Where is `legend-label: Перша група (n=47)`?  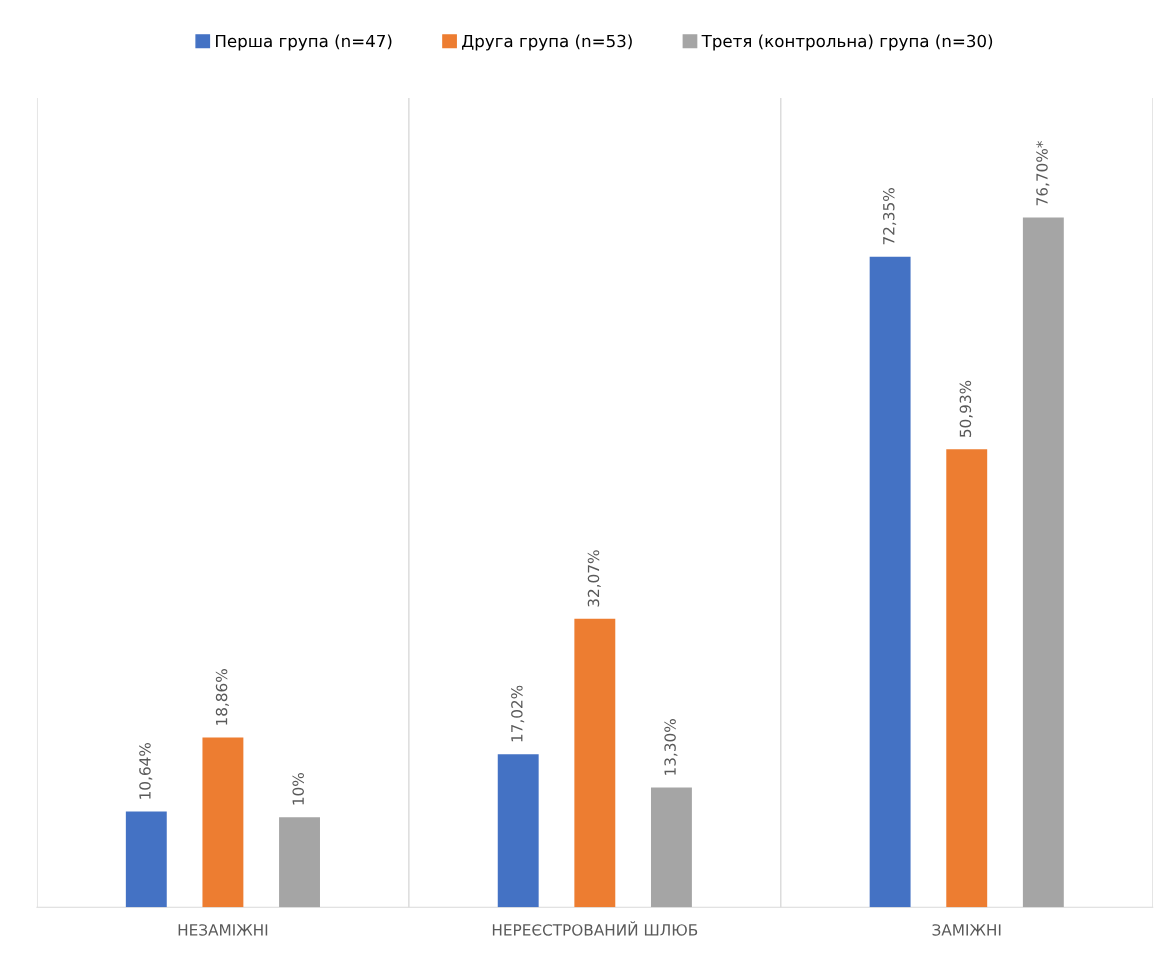
legend-label: Перша група (n=47) is located at coordinates (304, 42).